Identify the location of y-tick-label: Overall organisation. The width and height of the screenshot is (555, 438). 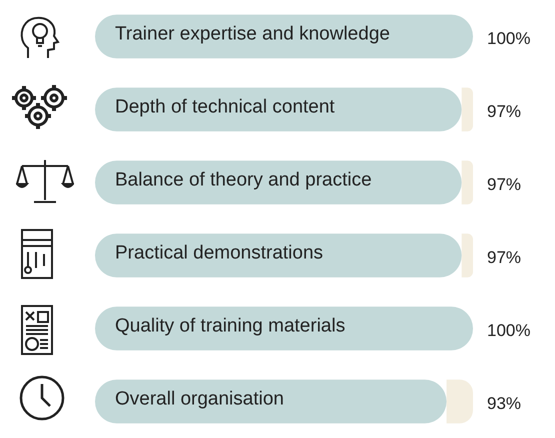
(199, 399).